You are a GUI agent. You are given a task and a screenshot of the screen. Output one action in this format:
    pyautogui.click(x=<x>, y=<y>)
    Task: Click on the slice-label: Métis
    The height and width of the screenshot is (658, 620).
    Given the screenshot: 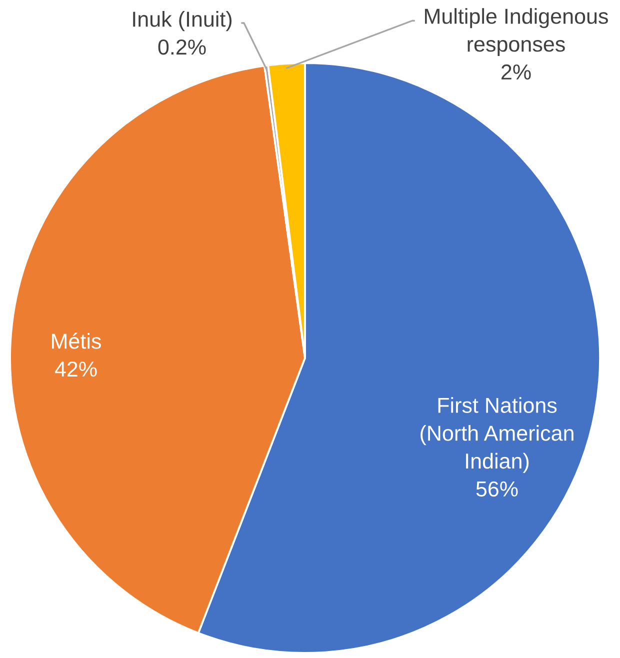 What is the action you would take?
    pyautogui.click(x=76, y=340)
    